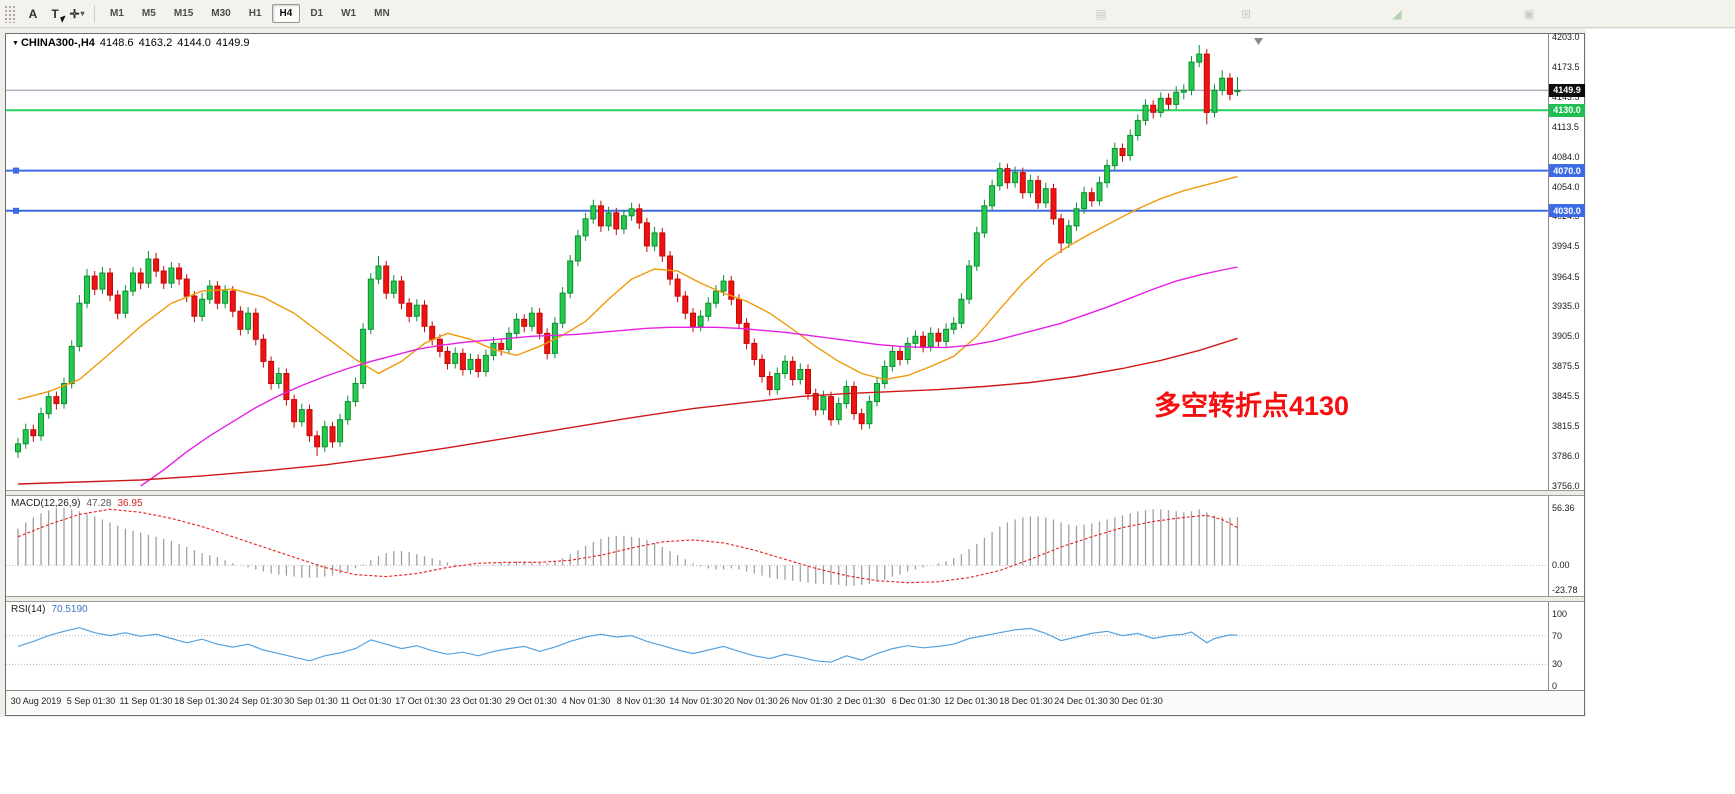 Image resolution: width=1735 pixels, height=794 pixels. What do you see at coordinates (1557, 635) in the screenshot?
I see `rsi-axis-label: 70` at bounding box center [1557, 635].